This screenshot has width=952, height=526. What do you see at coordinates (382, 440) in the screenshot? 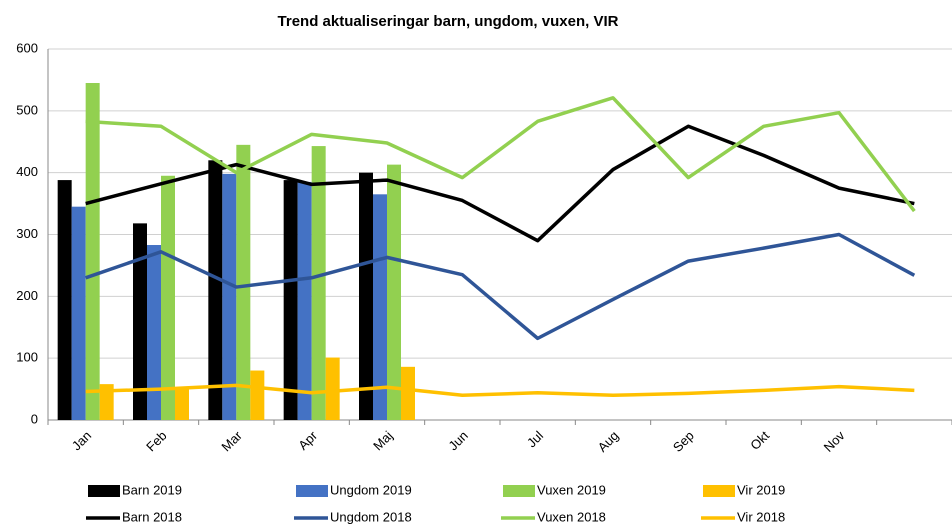
I see `x-tick-label: Maj` at bounding box center [382, 440].